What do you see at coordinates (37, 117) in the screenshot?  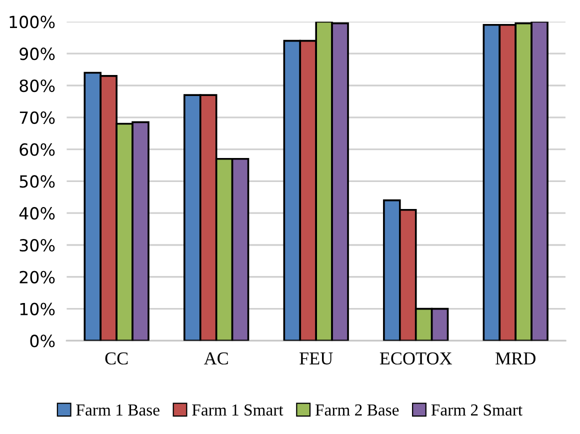 I see `y-tick-label: 70%` at bounding box center [37, 117].